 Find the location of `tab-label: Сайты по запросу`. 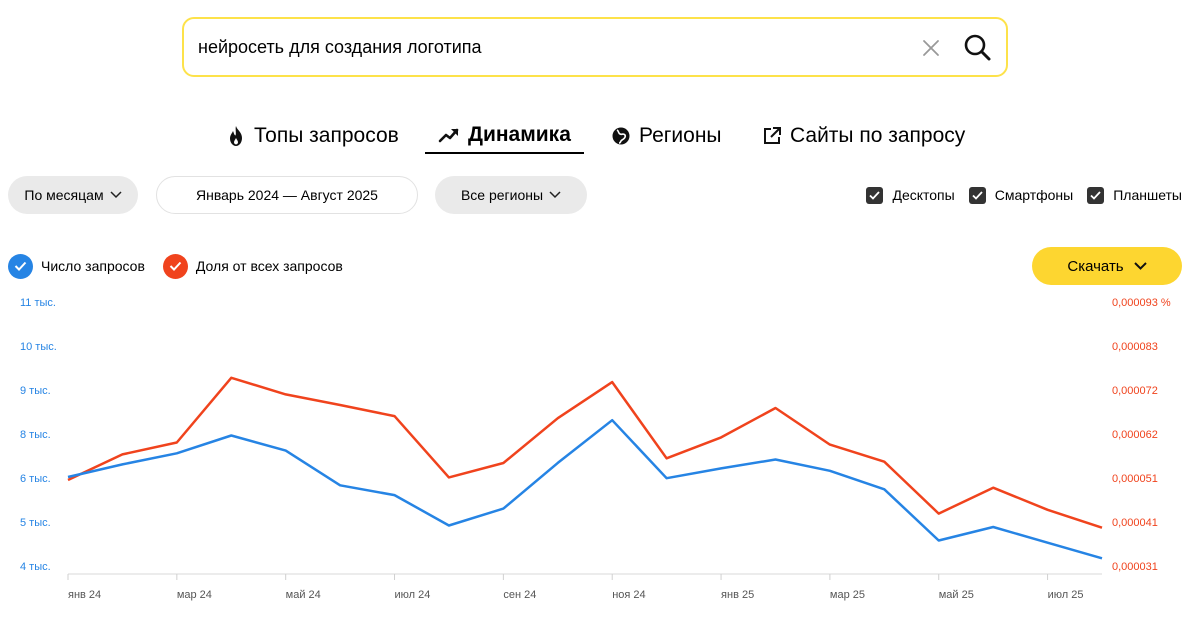

tab-label: Сайты по запросу is located at coordinates (878, 135).